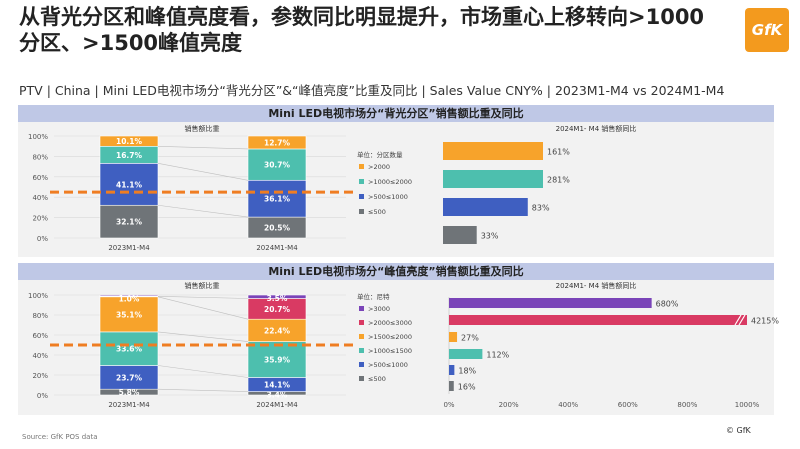 The image size is (800, 449). What do you see at coordinates (38, 296) in the screenshot?
I see `y-tick-label: 100%` at bounding box center [38, 296].